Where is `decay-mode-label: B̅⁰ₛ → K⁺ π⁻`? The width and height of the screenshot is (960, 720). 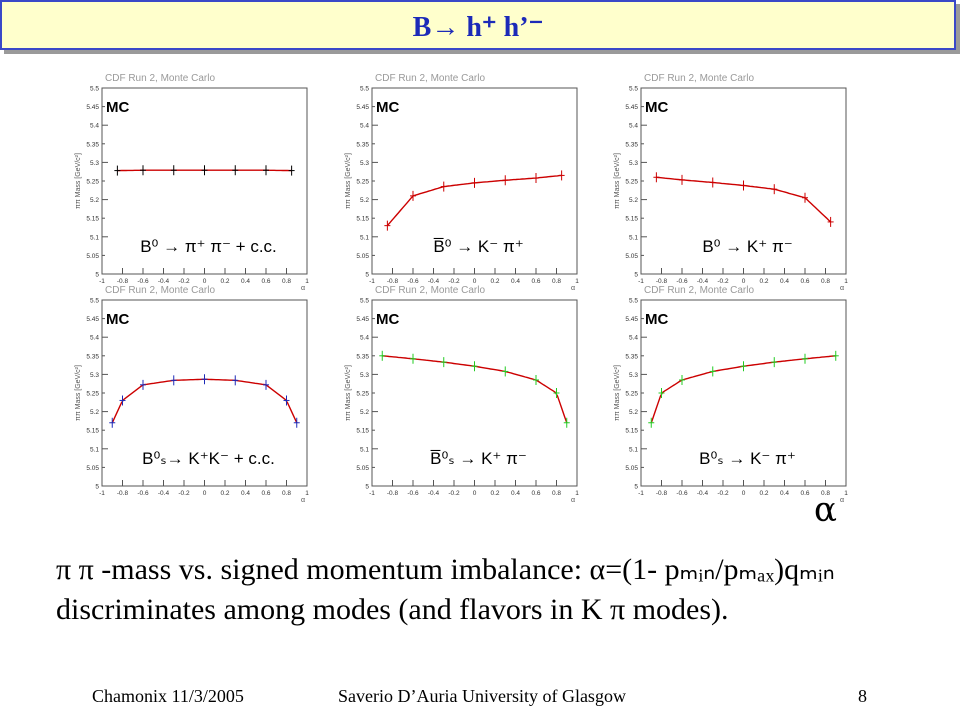 decay-mode-label: B̅⁰ₛ → K⁺ π⁻ is located at coordinates (478, 458).